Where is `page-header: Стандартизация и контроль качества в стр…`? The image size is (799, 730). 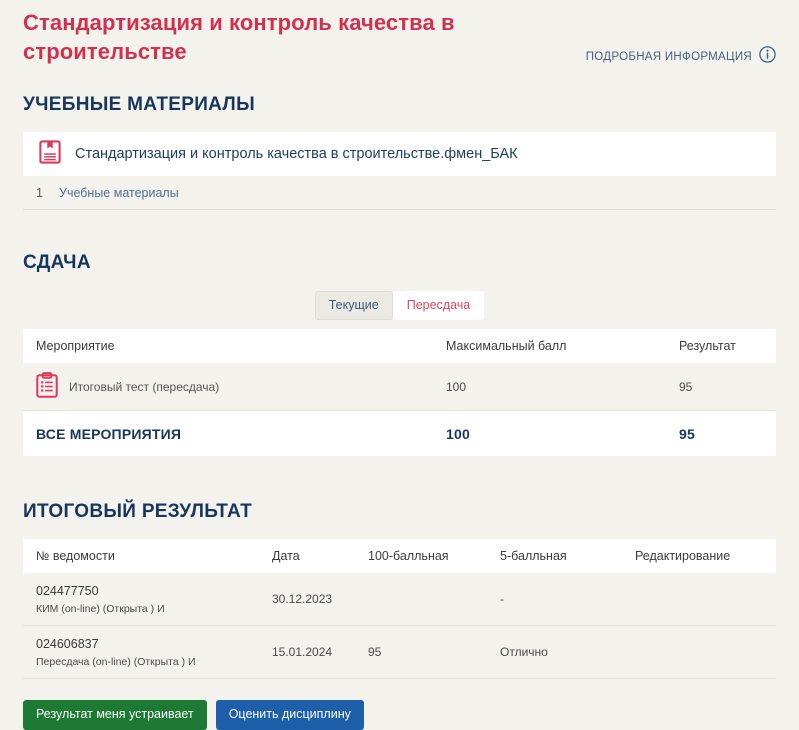 page-header: Стандартизация и контроль качества в стр… is located at coordinates (399, 34).